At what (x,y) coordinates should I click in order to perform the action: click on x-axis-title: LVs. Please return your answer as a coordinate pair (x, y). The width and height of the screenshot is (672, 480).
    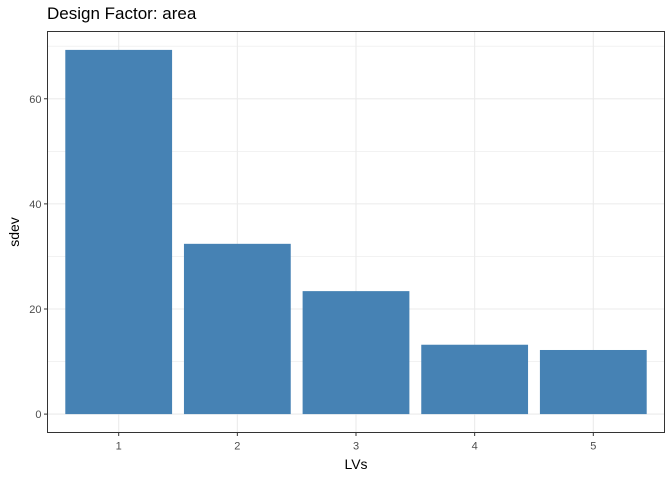
    Looking at the image, I should click on (355, 464).